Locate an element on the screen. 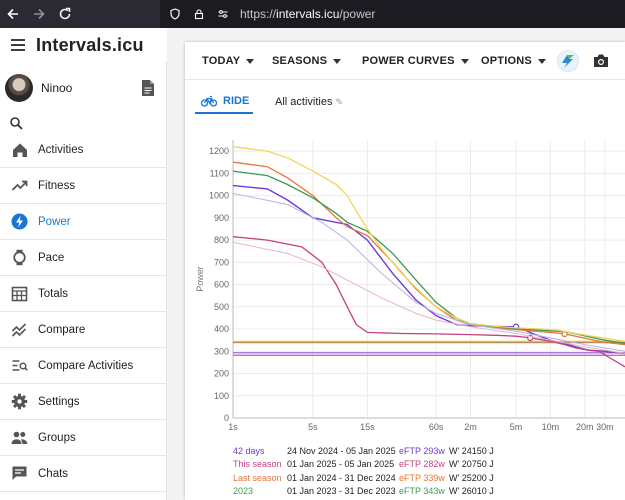 The height and width of the screenshot is (500, 625). y-tick-label: 800 is located at coordinates (221, 240).